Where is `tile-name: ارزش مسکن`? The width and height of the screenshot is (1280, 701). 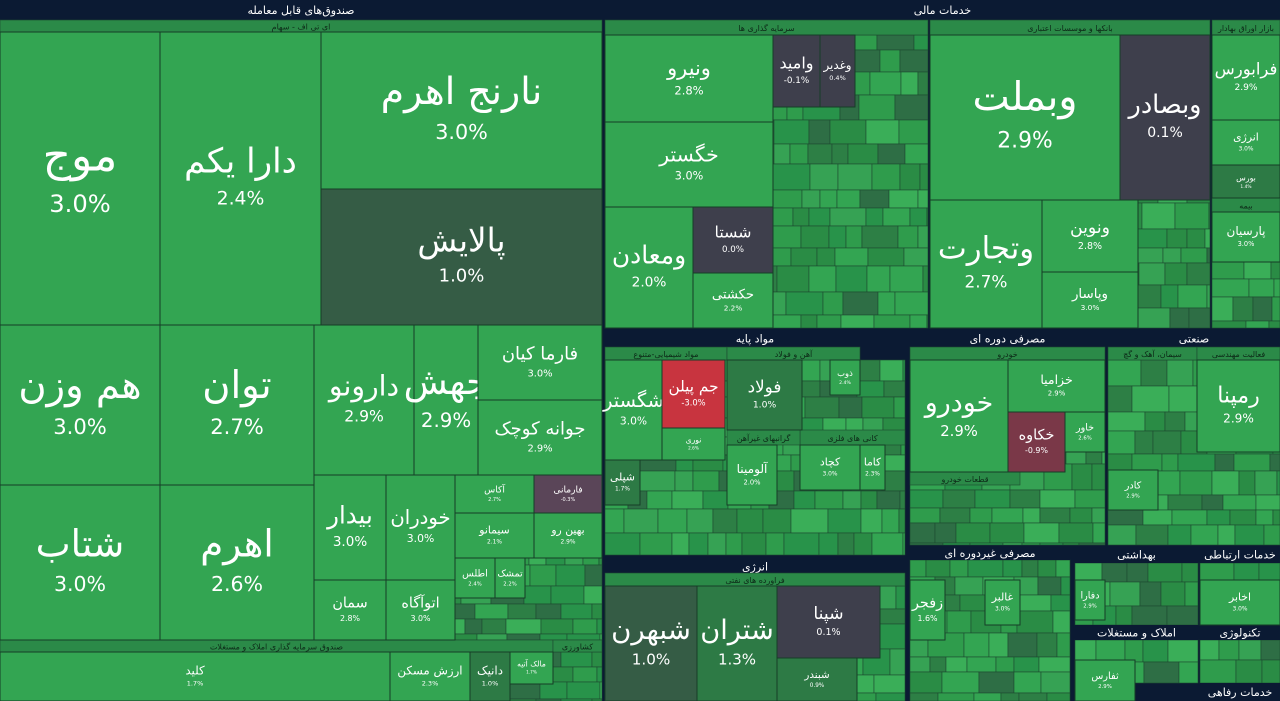 tile-name: ارزش مسکن is located at coordinates (429, 671).